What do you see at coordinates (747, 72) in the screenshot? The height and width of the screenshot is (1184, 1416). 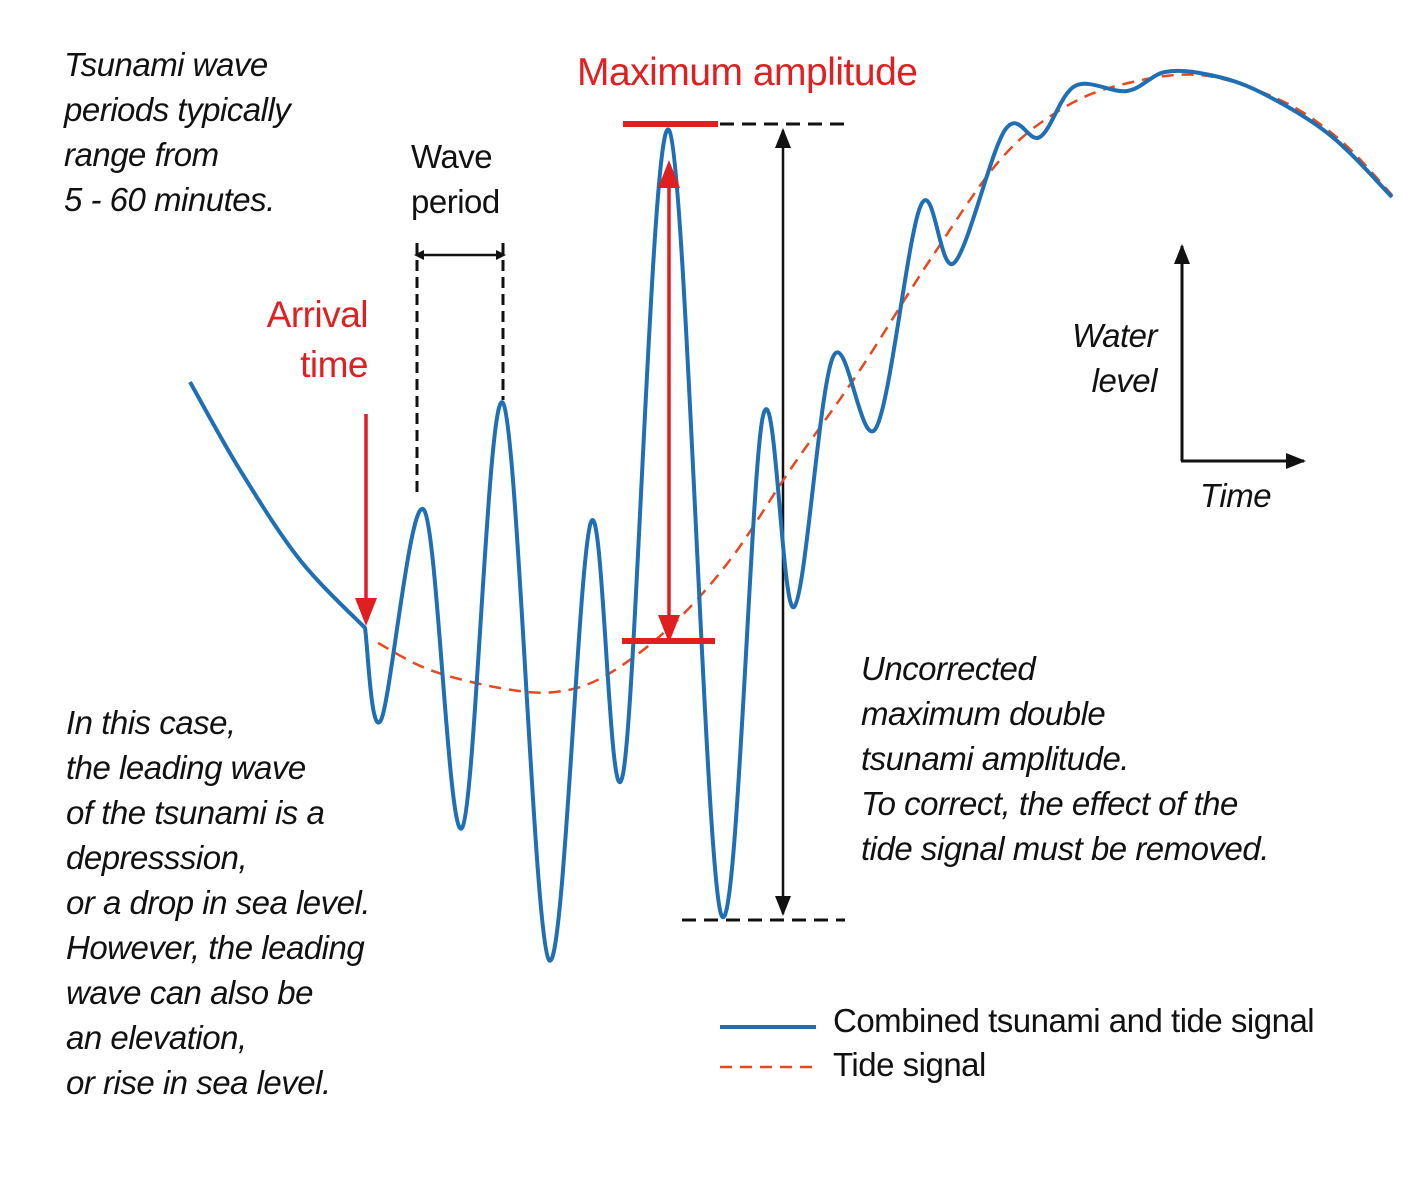 I see `max-amplitude-label: Maximum amplitude` at bounding box center [747, 72].